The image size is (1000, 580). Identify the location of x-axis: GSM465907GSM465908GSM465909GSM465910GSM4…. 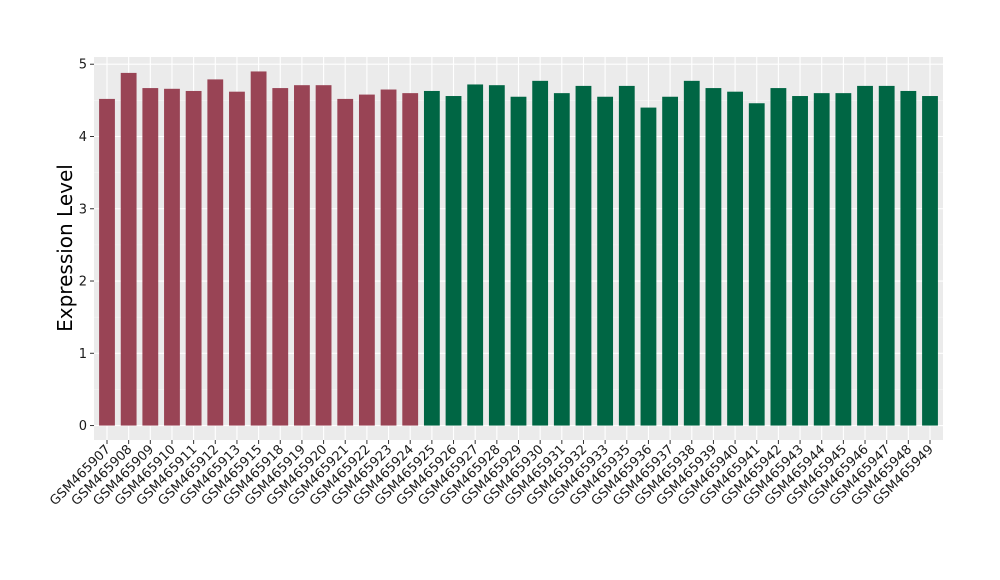
(492, 474).